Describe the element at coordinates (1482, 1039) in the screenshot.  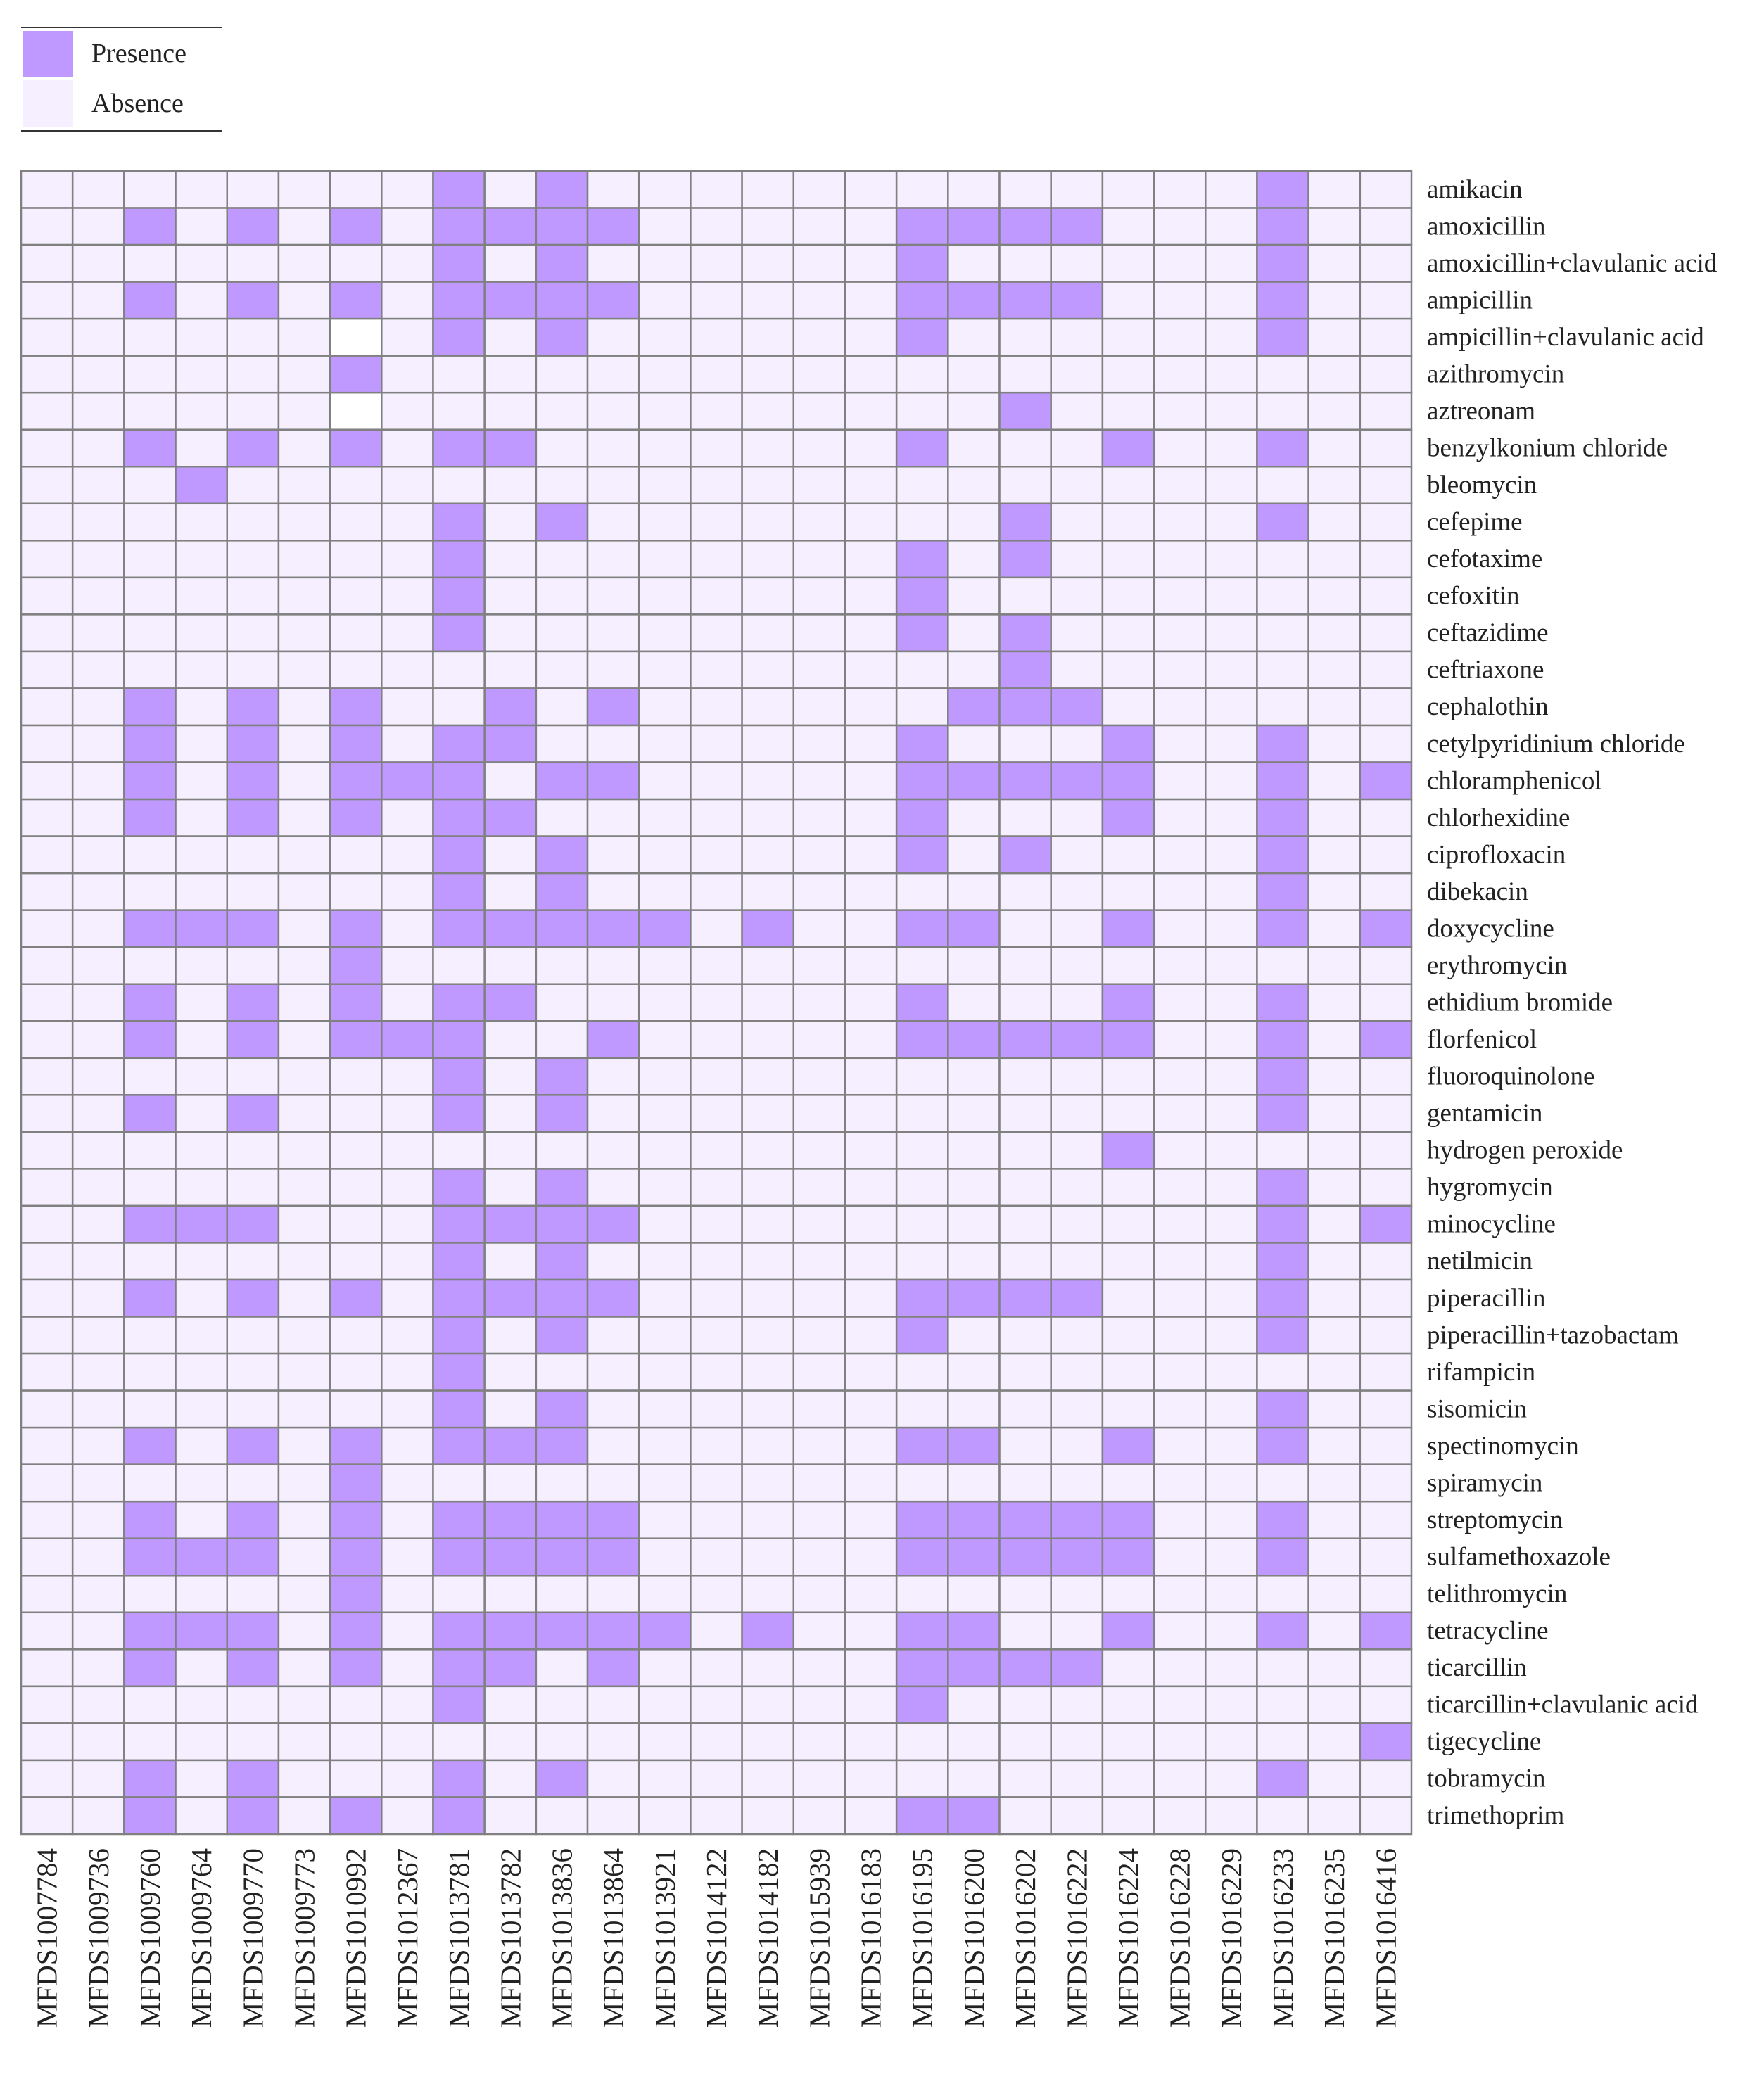
I see `row-label: florfenicol` at that location.